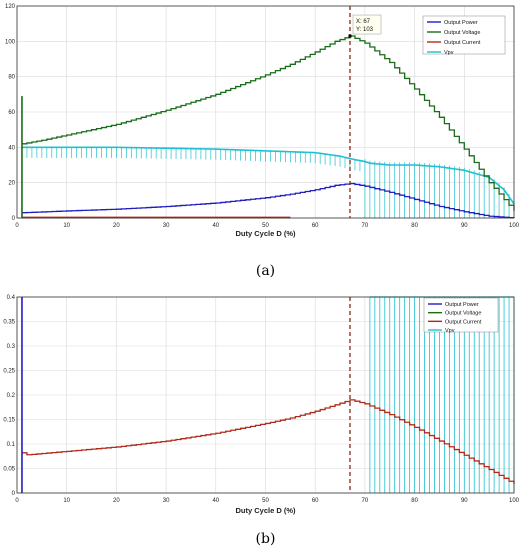 This screenshot has height=550, width=521. I want to click on y-tick-label: 80, so click(11, 78).